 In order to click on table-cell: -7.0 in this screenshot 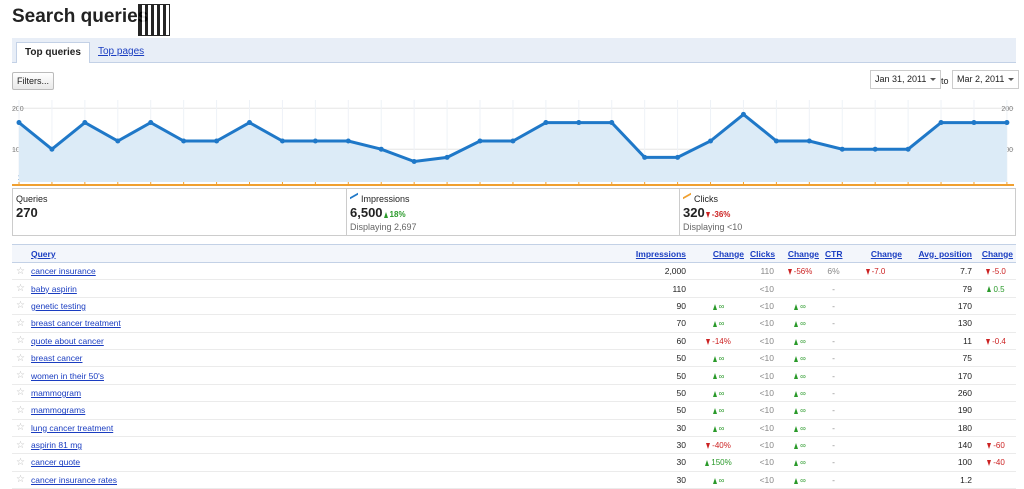, I will do `click(875, 271)`.